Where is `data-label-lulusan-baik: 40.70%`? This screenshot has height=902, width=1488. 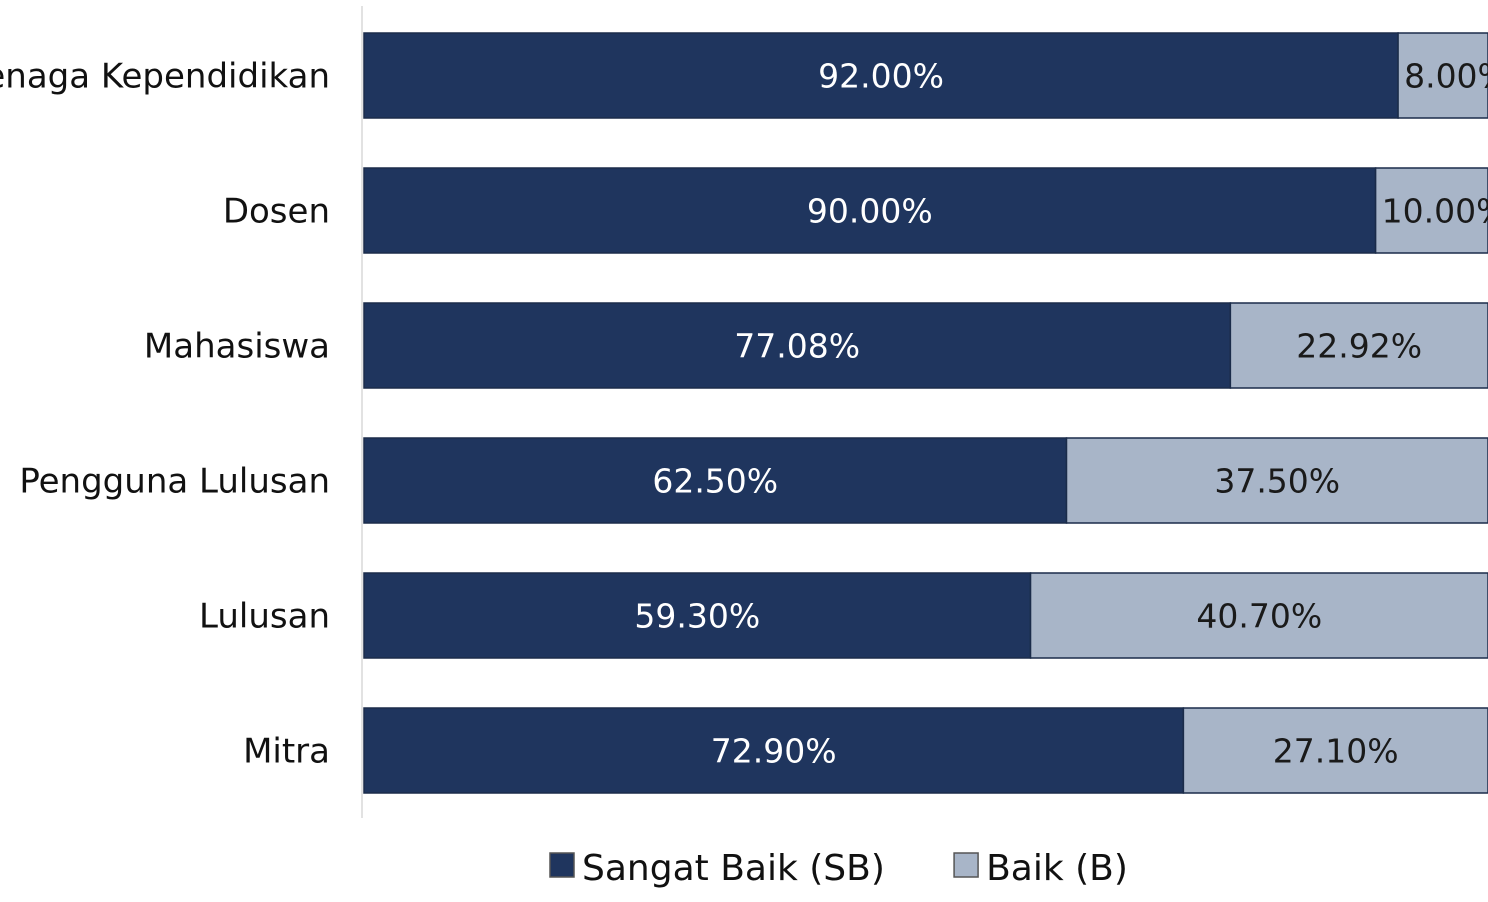
data-label-lulusan-baik: 40.70% is located at coordinates (1259, 615).